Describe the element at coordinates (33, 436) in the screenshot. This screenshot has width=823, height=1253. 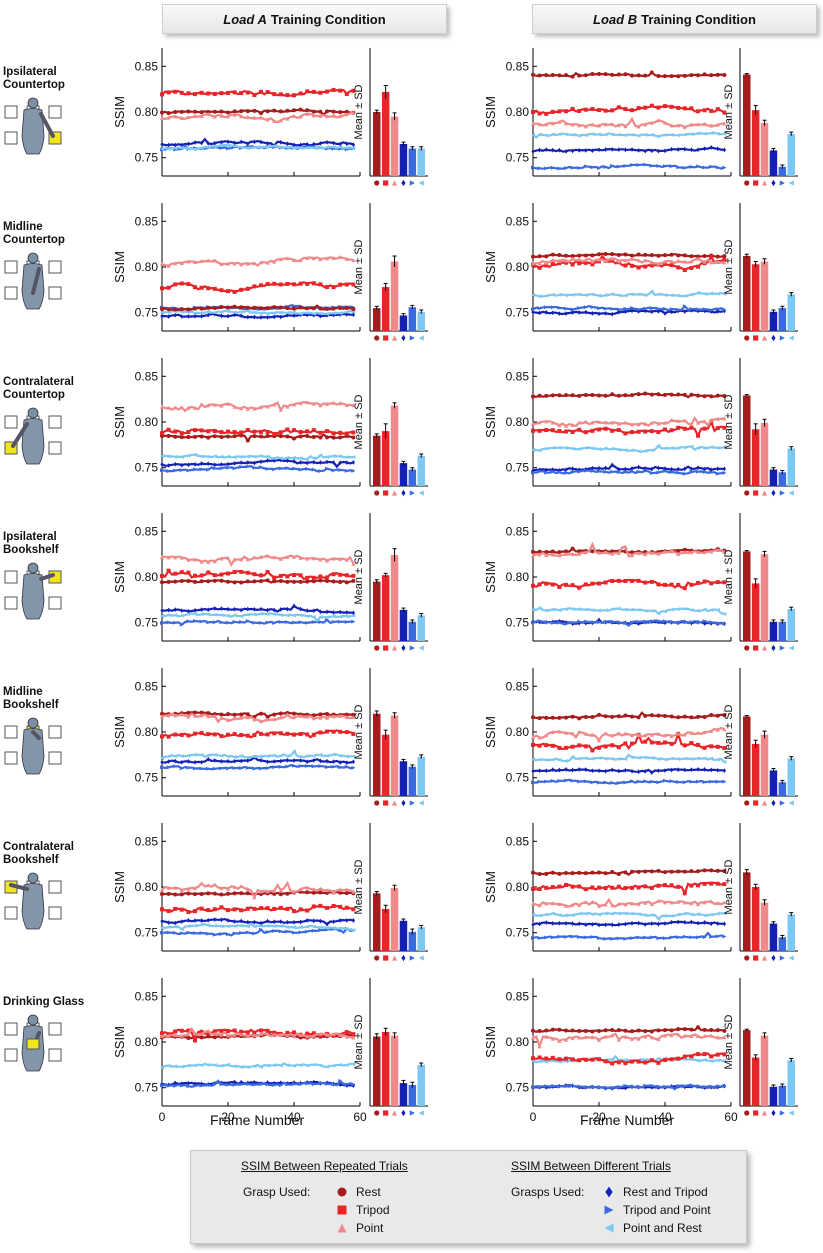
I see `person-reach-icon` at that location.